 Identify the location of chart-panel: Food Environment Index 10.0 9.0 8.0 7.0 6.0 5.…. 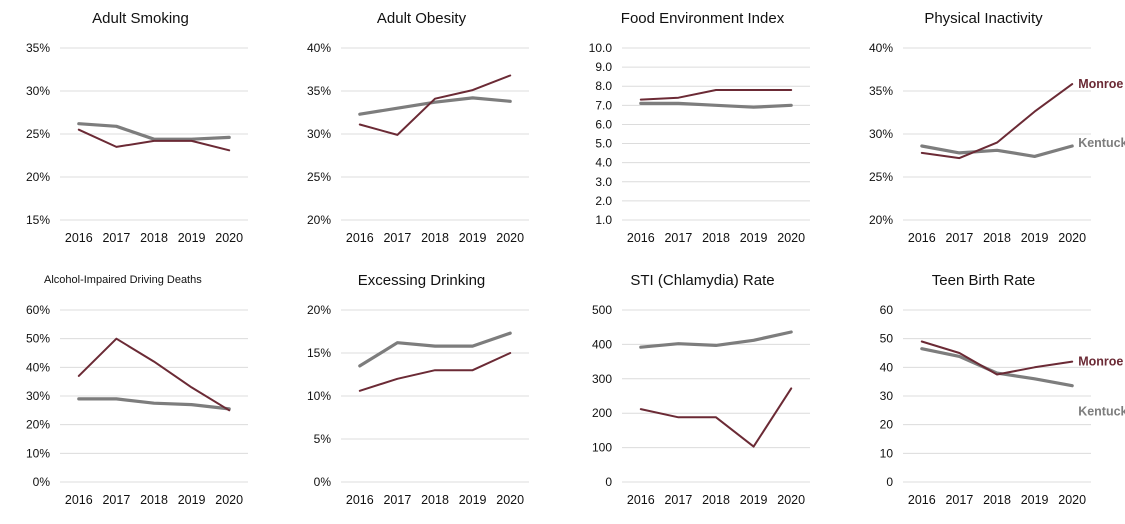
(702, 131).